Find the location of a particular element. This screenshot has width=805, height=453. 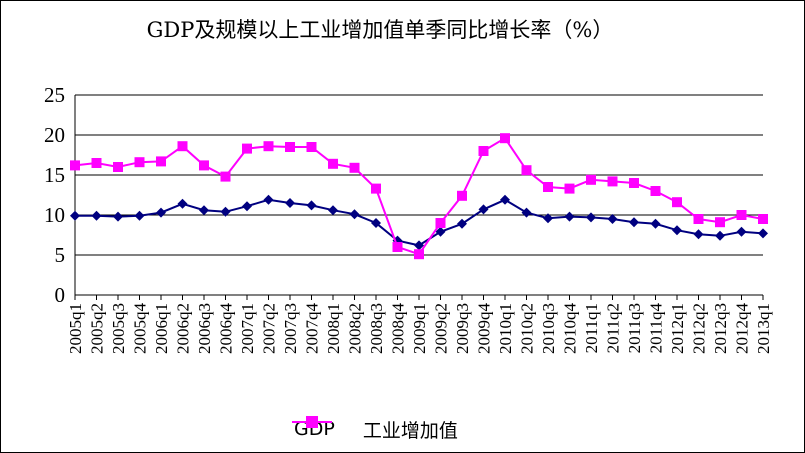

x-tick-label: 2007q2 is located at coordinates (269, 328).